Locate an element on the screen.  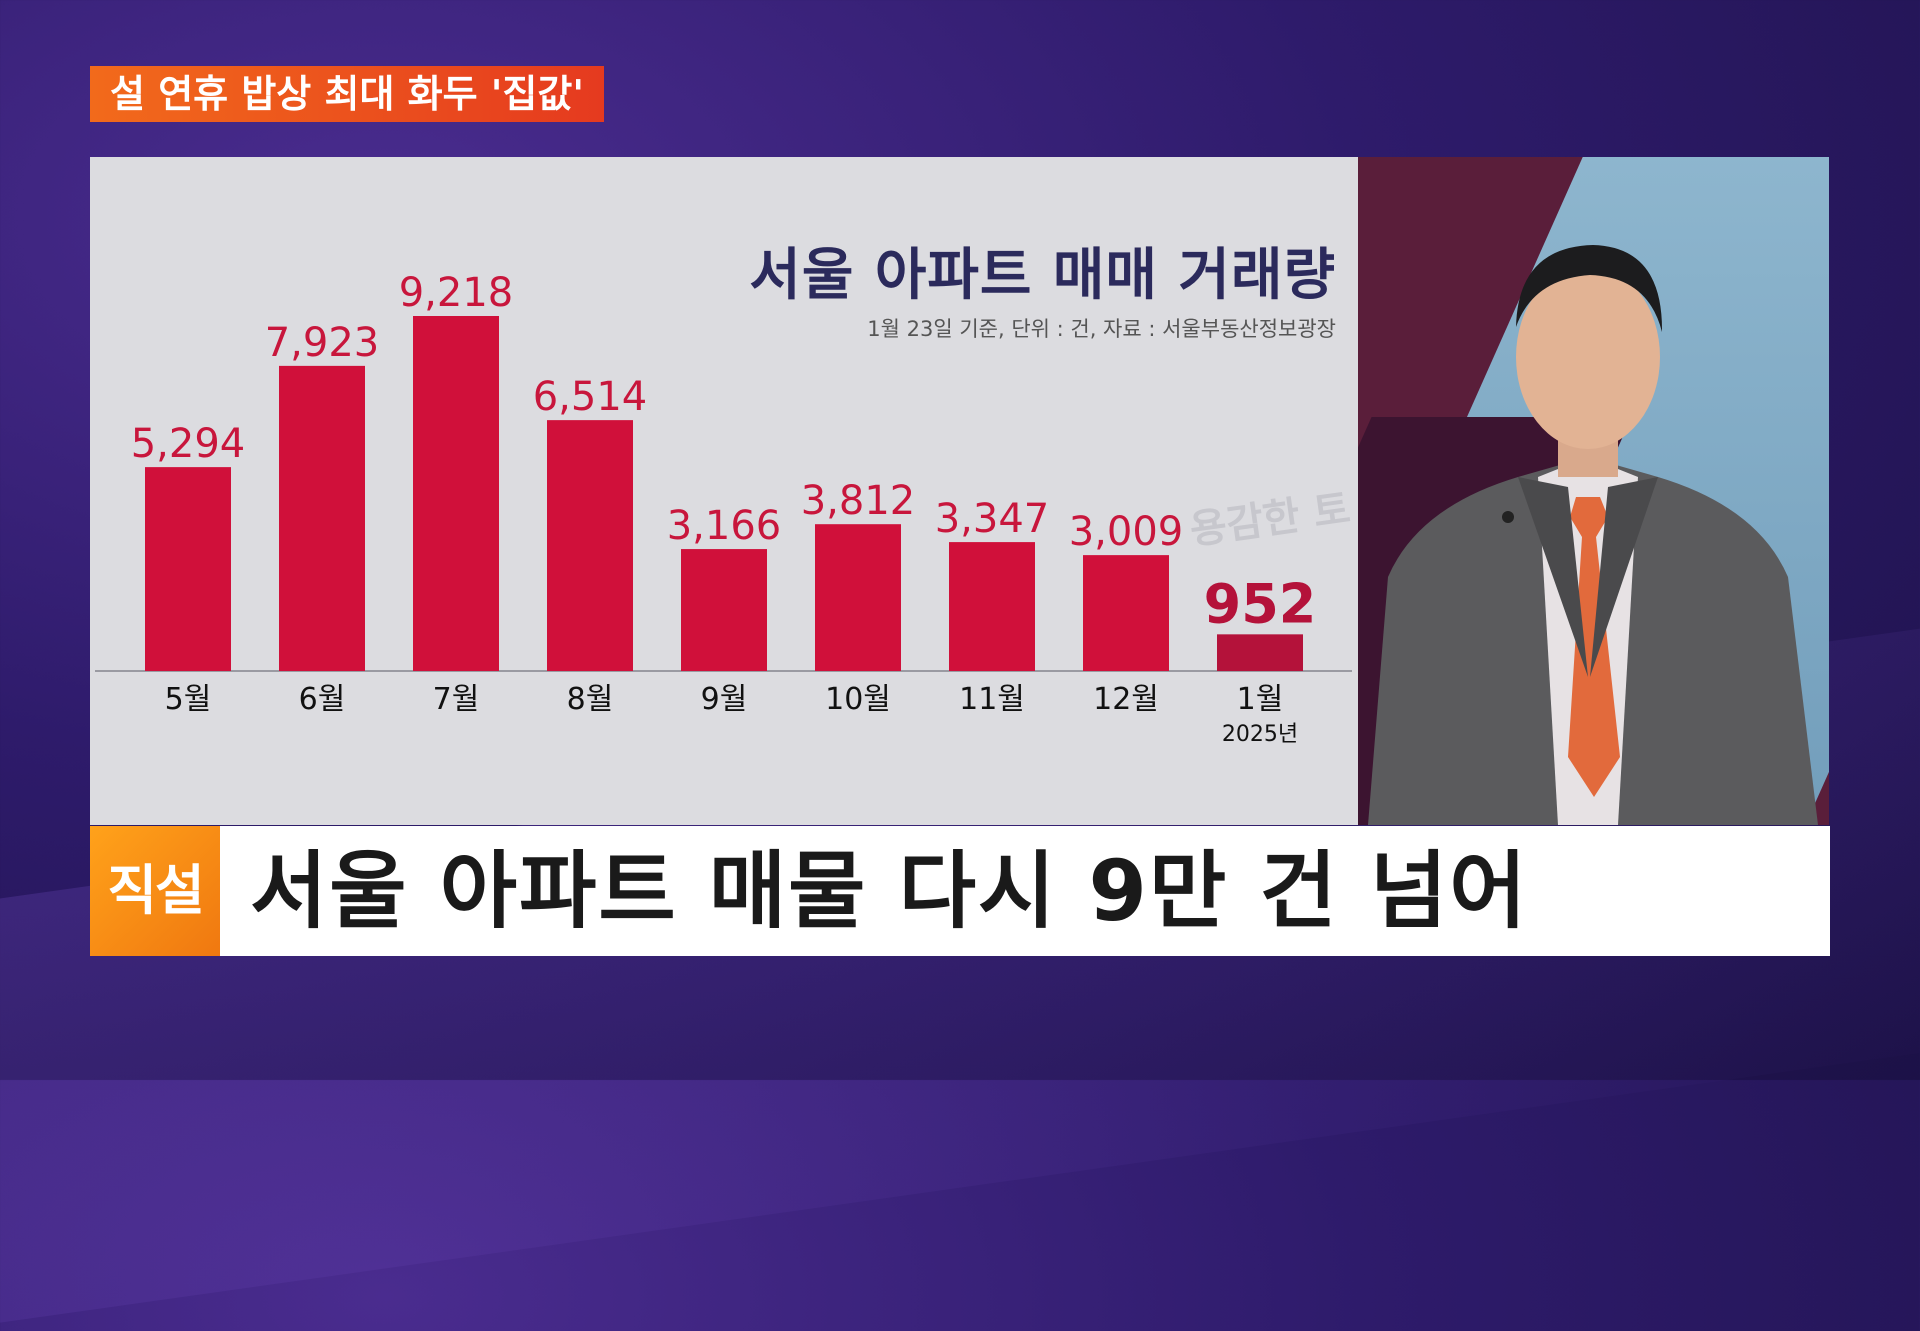
bar-value-label: 952 is located at coordinates (1260, 603).